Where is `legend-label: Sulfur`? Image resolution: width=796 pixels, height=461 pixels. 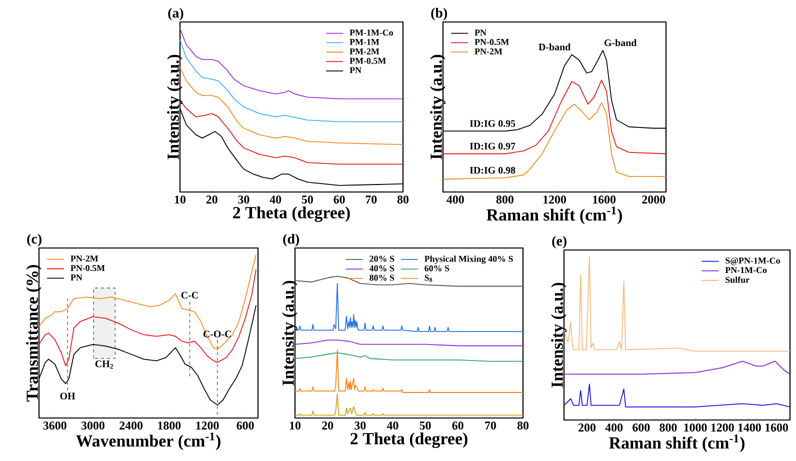 legend-label: Sulfur is located at coordinates (738, 279).